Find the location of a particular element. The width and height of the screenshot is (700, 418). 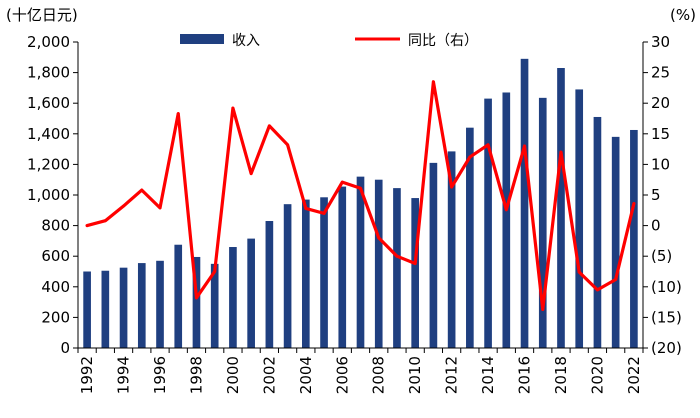

yoy-point-2020 is located at coordinates (597, 290).